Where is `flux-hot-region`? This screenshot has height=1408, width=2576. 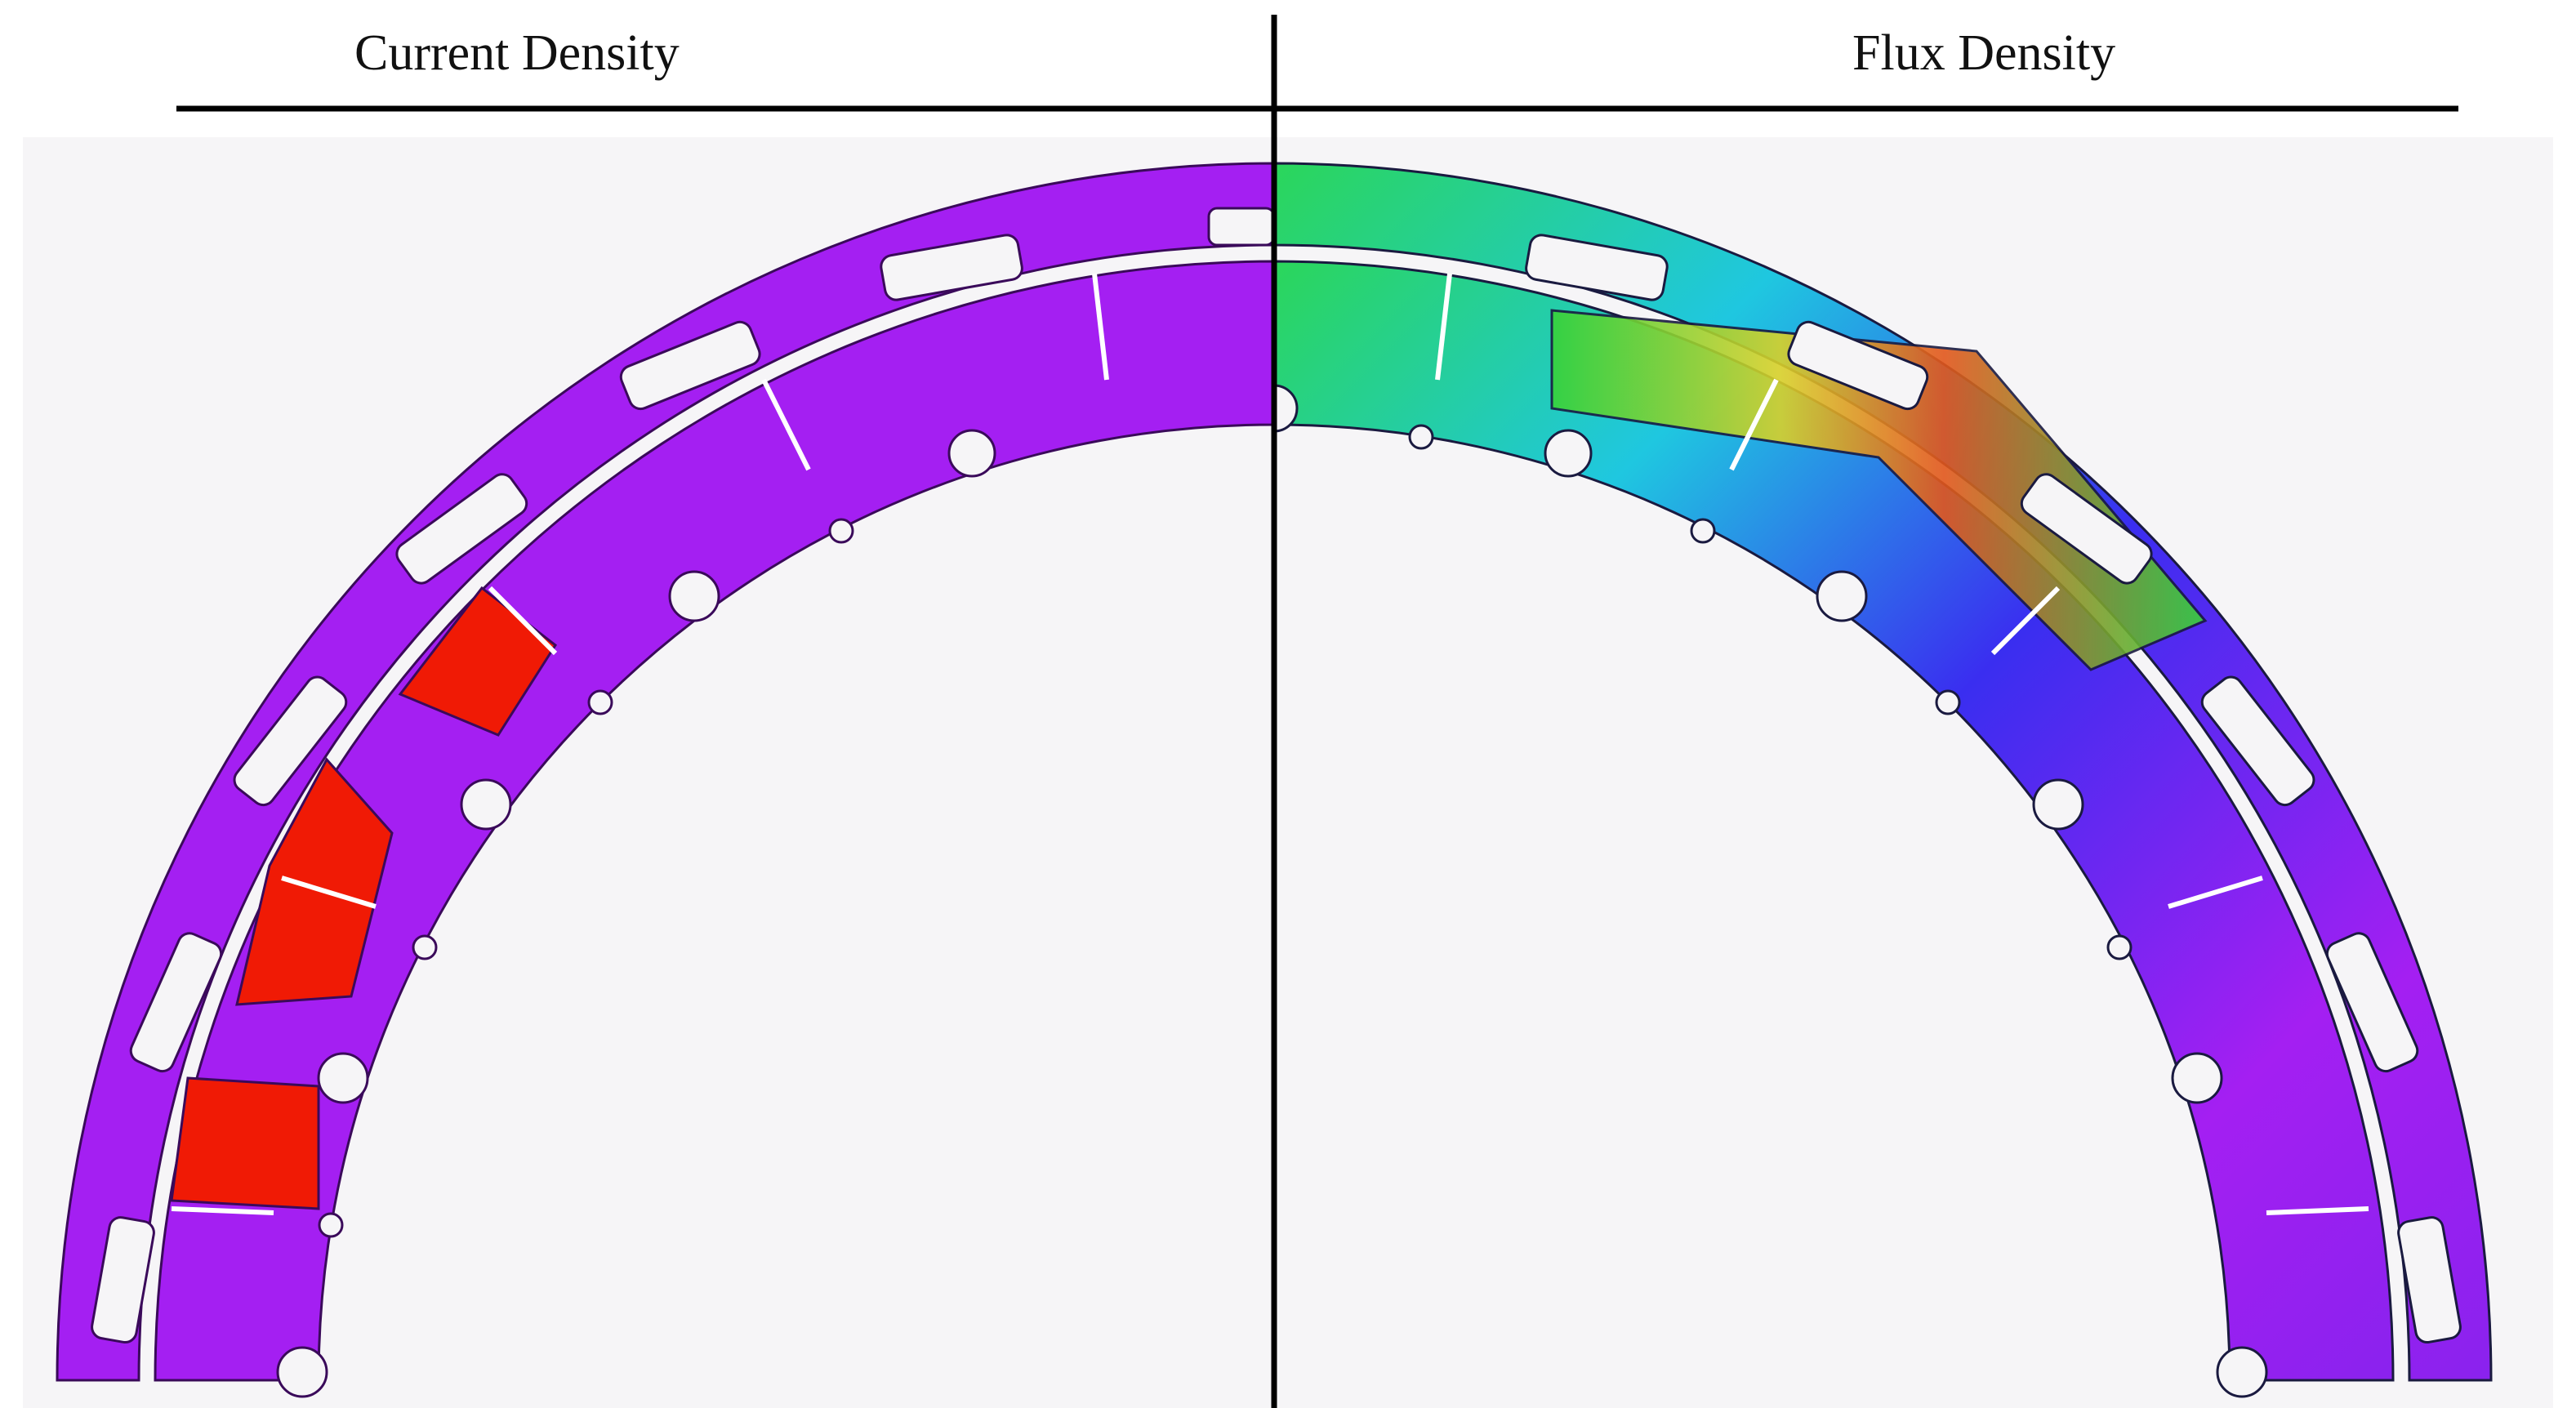 flux-hot-region is located at coordinates (1879, 490).